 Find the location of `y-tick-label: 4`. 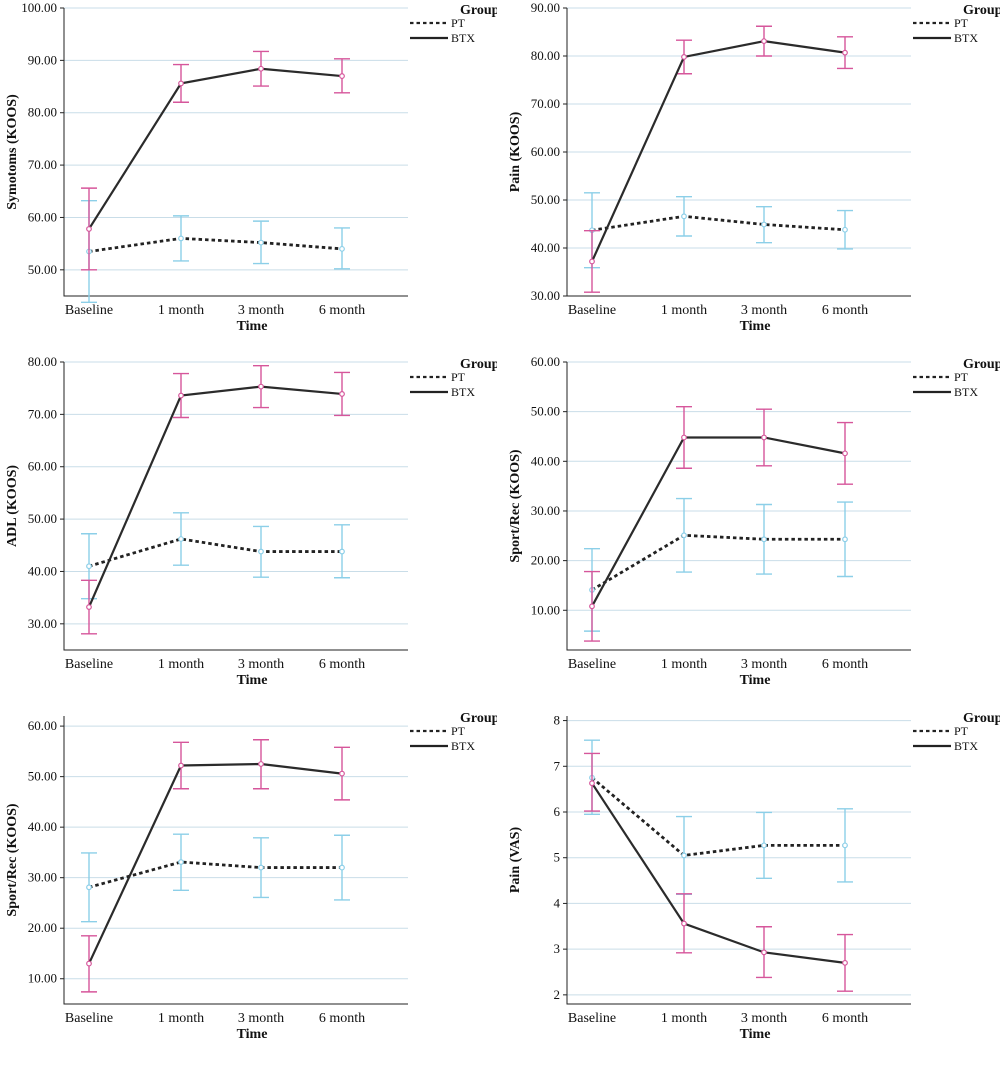

y-tick-label: 4 is located at coordinates (557, 902).